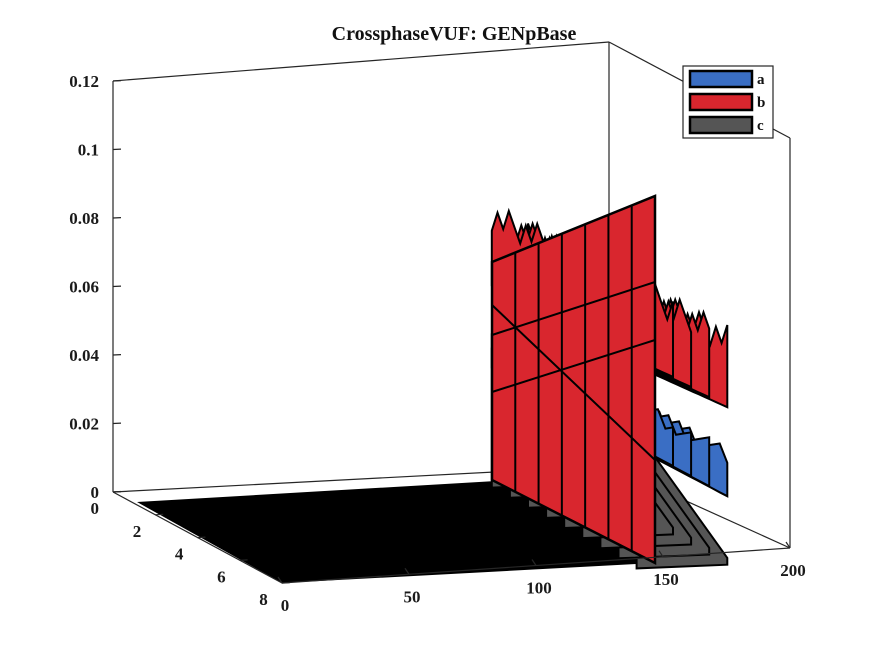 This screenshot has width=875, height=656. Describe the element at coordinates (84, 218) in the screenshot. I see `z-tick-label: 0.08` at that location.